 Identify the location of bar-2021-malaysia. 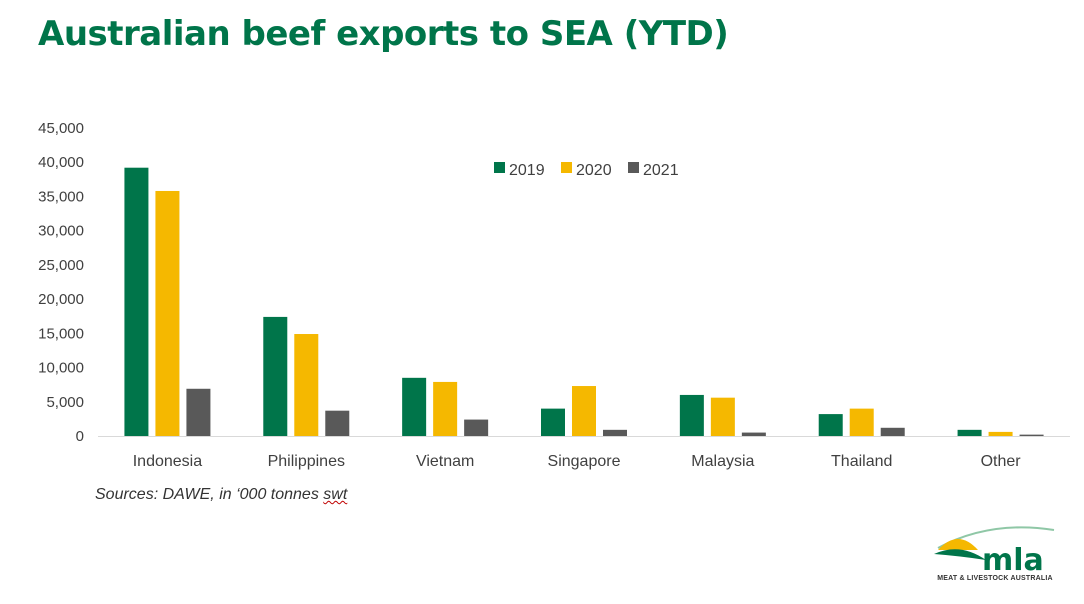
(753, 434).